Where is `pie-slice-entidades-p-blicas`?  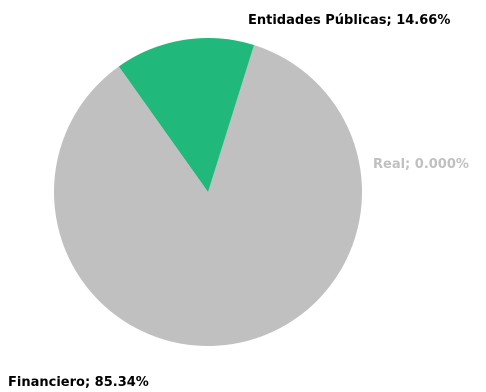 pie-slice-entidades-p-blicas is located at coordinates (186, 115).